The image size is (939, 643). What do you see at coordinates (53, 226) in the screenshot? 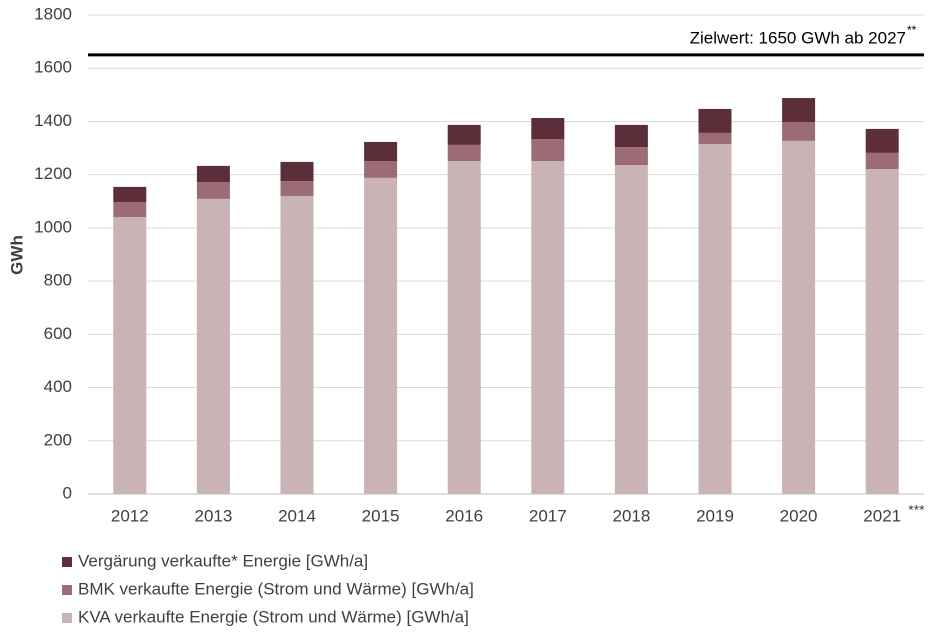
I see `y-tick-label: 1000` at bounding box center [53, 226].